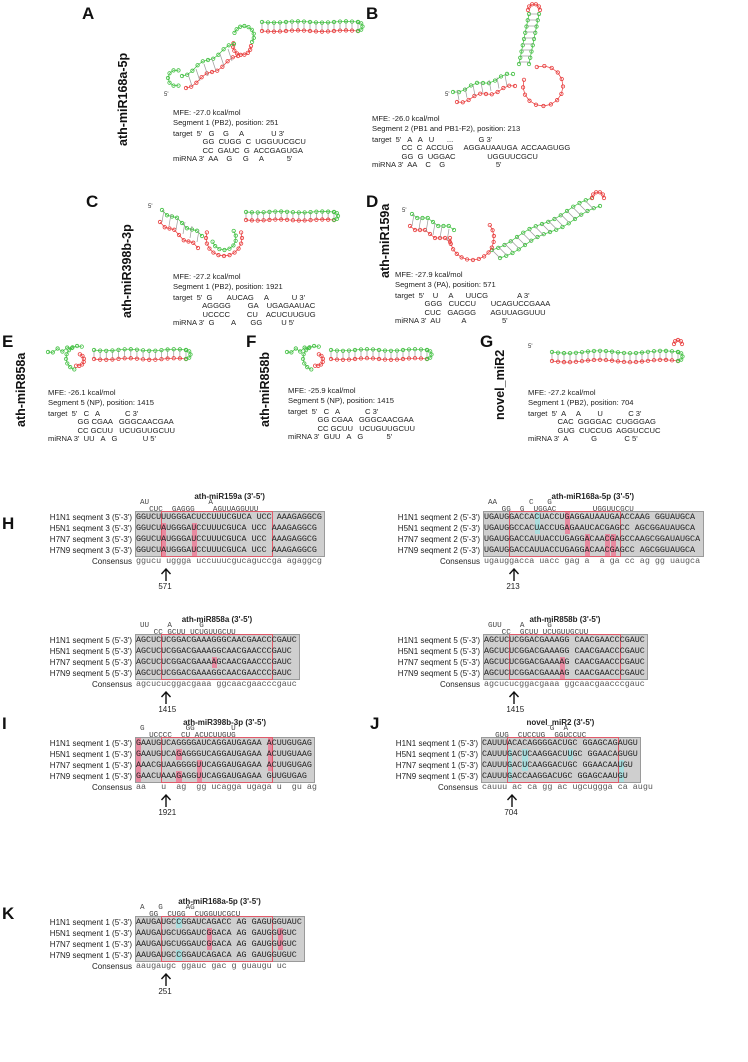 This screenshot has height=1062, width=748. I want to click on structure-e, so click(119, 357).